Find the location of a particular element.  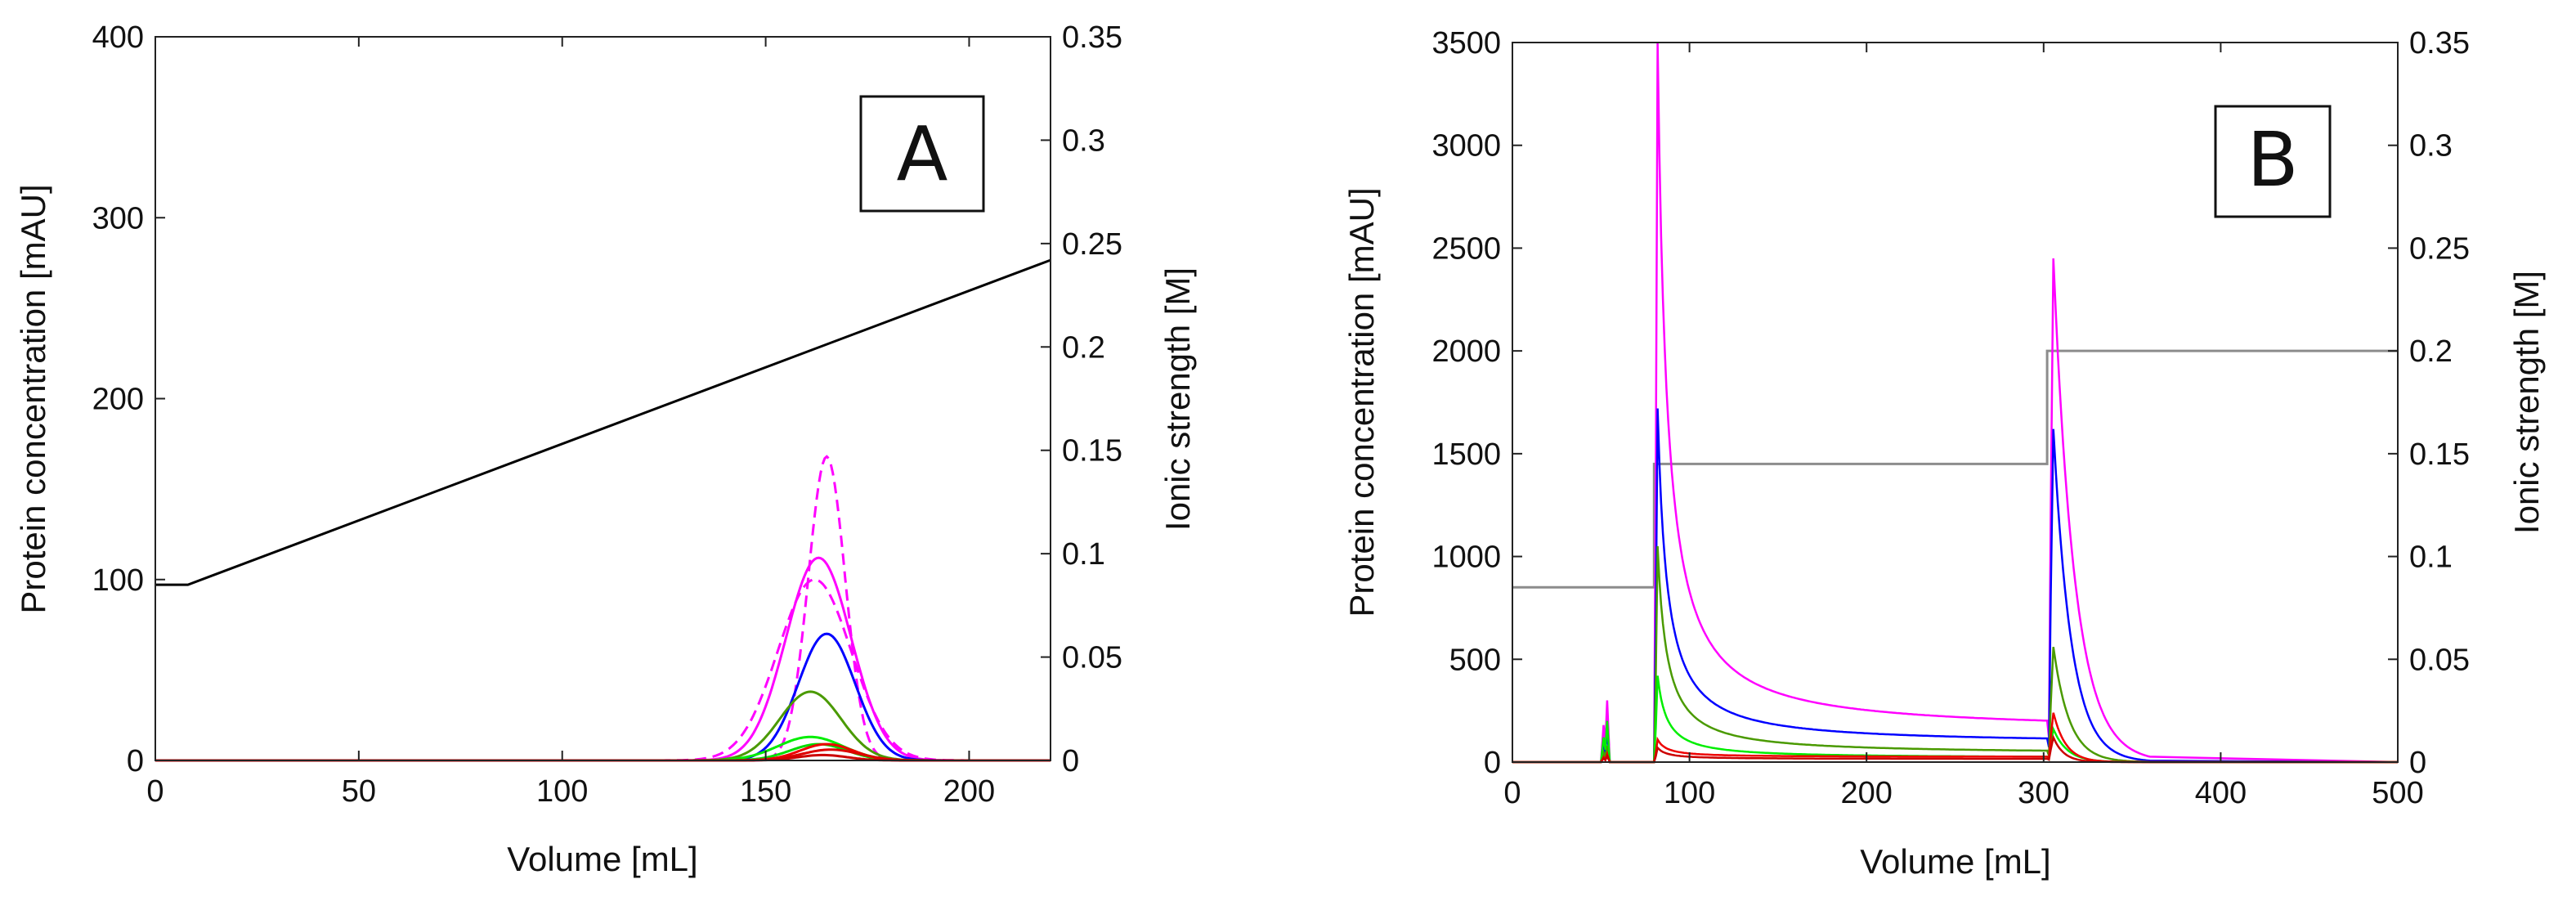

panel-a-y2tick-label: 0.05 is located at coordinates (1092, 658).